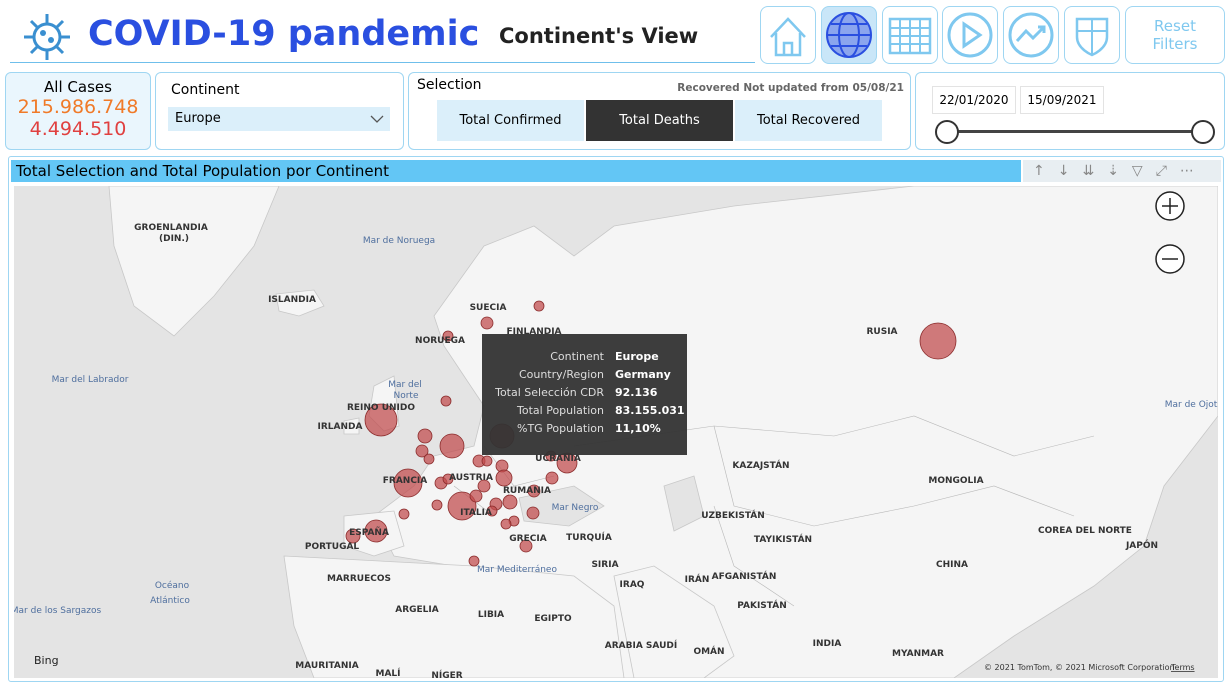 The width and height of the screenshot is (1227, 689). What do you see at coordinates (440, 341) in the screenshot?
I see `map-label: NORUEGA` at bounding box center [440, 341].